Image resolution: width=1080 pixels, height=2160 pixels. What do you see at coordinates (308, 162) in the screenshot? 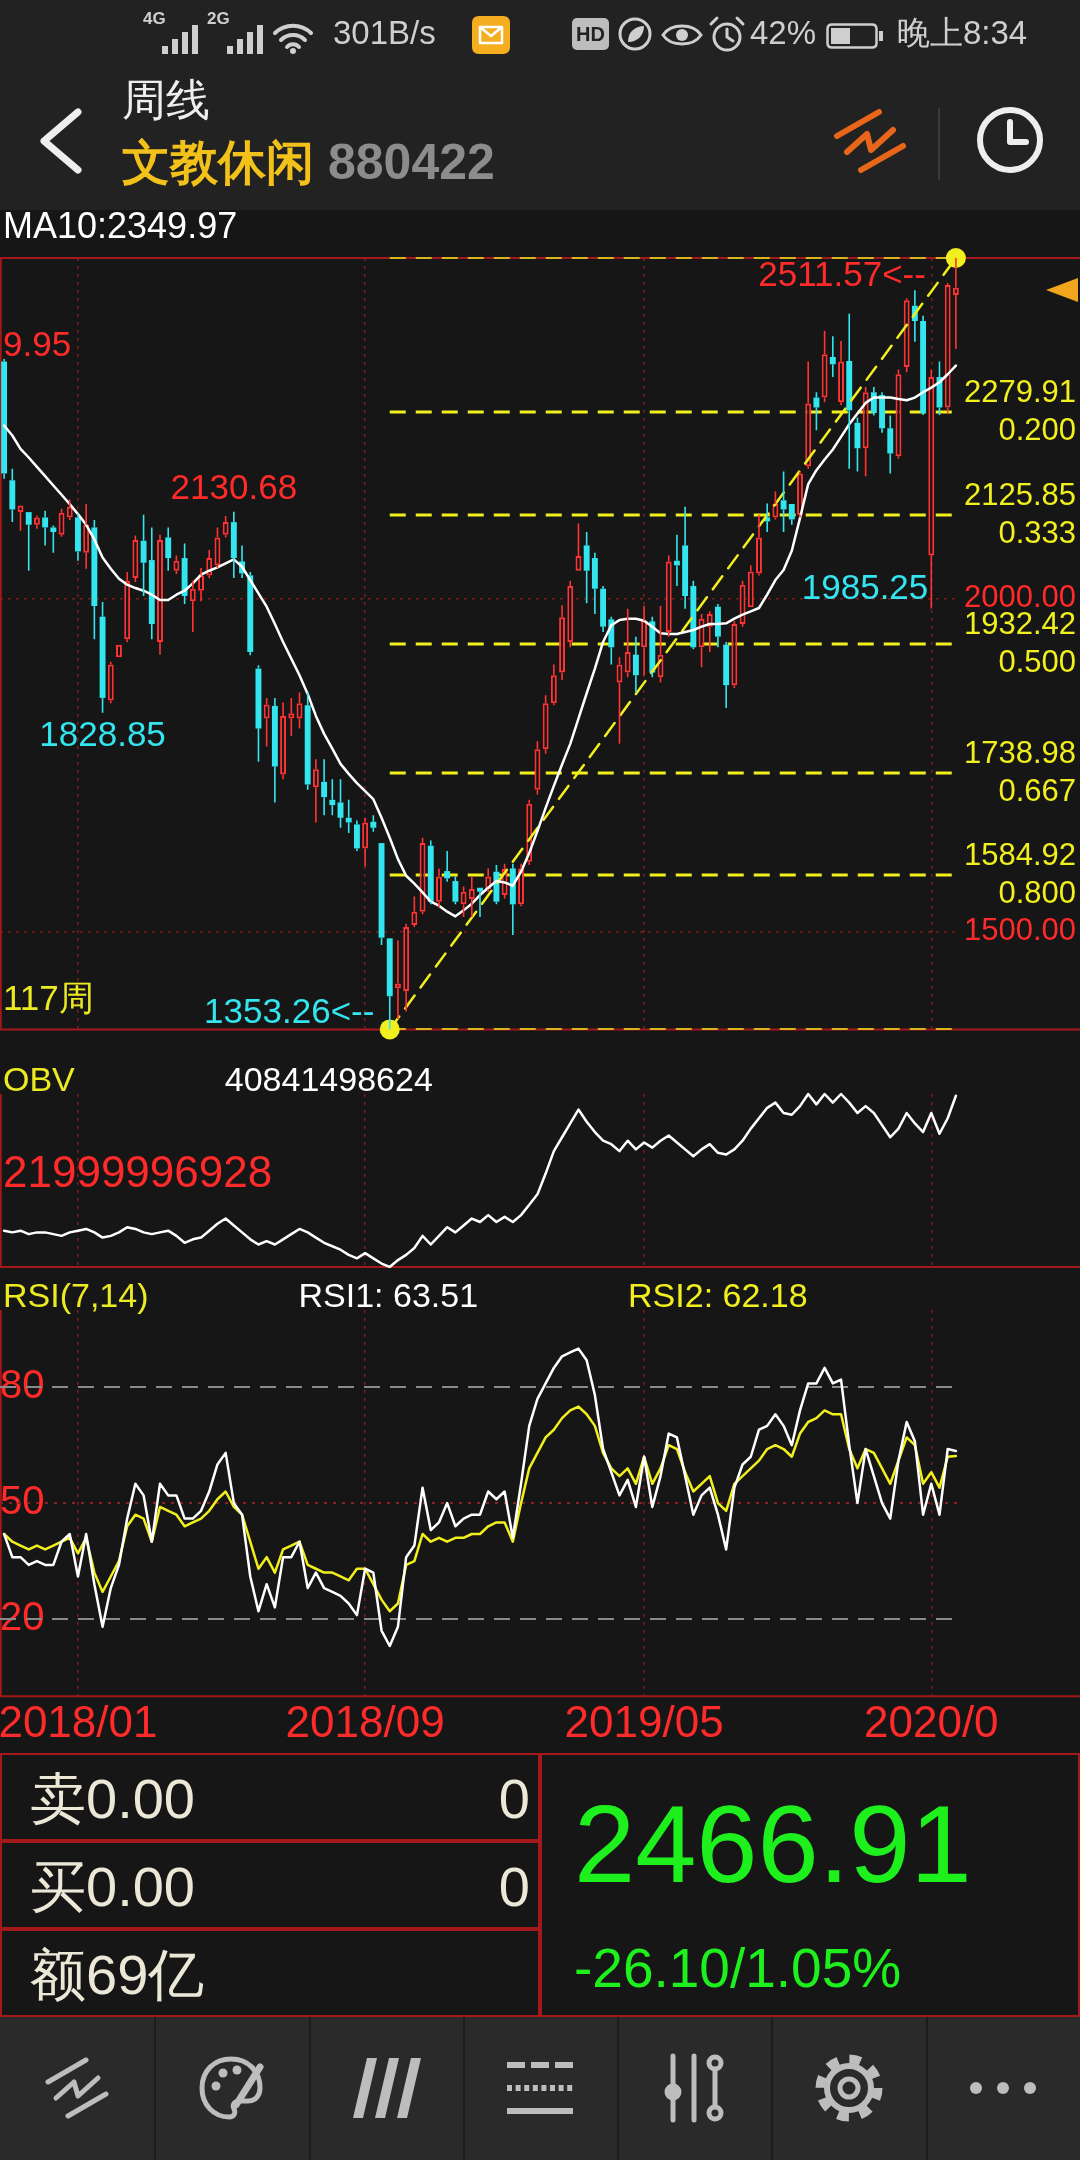
I see `chart-subtitle: 文教休闲 880422` at bounding box center [308, 162].